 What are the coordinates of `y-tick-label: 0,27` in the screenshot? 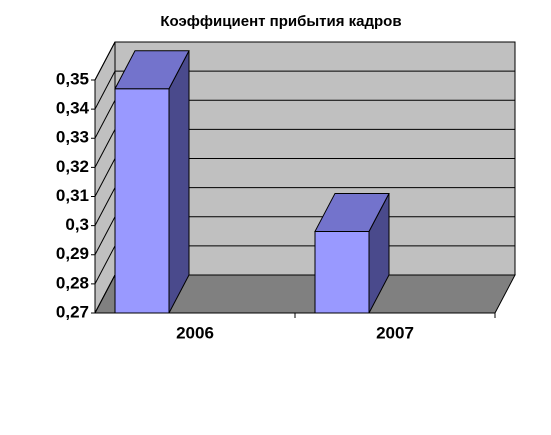 It's located at (72, 311).